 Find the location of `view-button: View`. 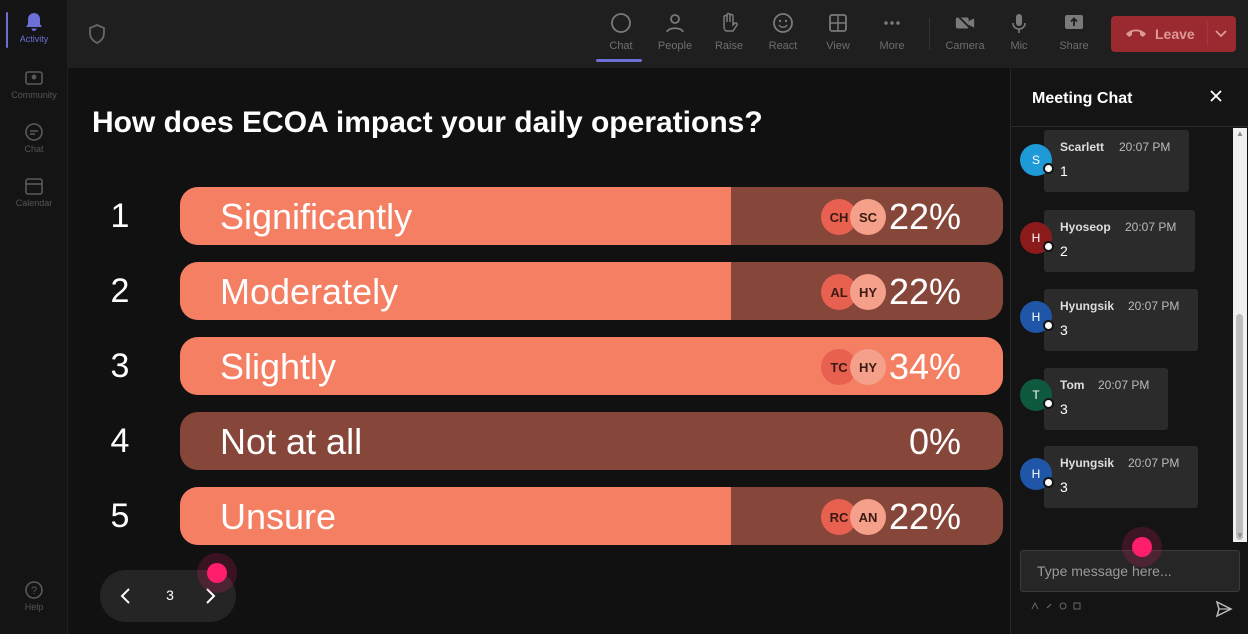

view-button: View is located at coordinates (838, 35).